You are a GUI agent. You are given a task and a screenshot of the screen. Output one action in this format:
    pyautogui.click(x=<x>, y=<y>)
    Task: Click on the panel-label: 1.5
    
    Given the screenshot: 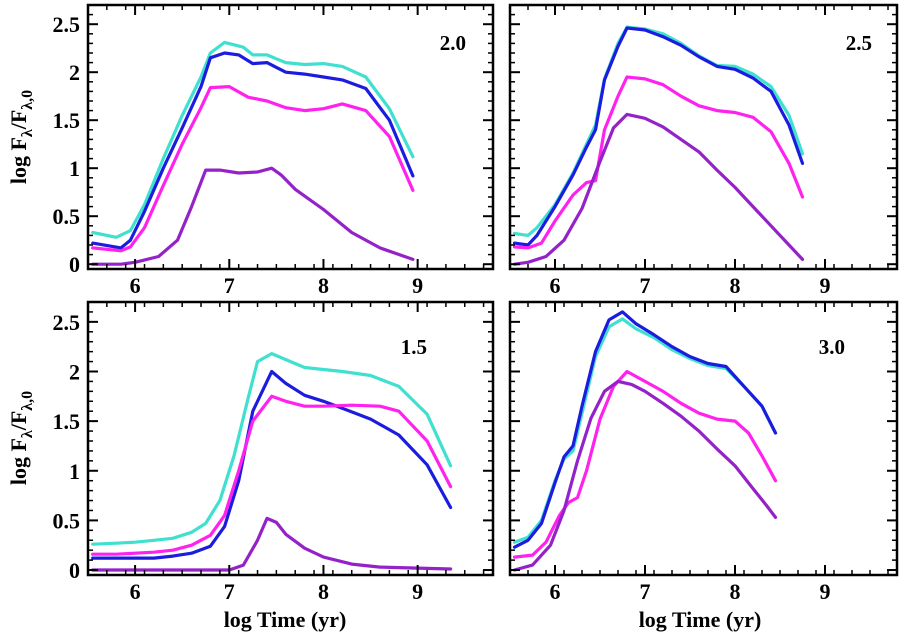 What is the action you would take?
    pyautogui.click(x=414, y=347)
    